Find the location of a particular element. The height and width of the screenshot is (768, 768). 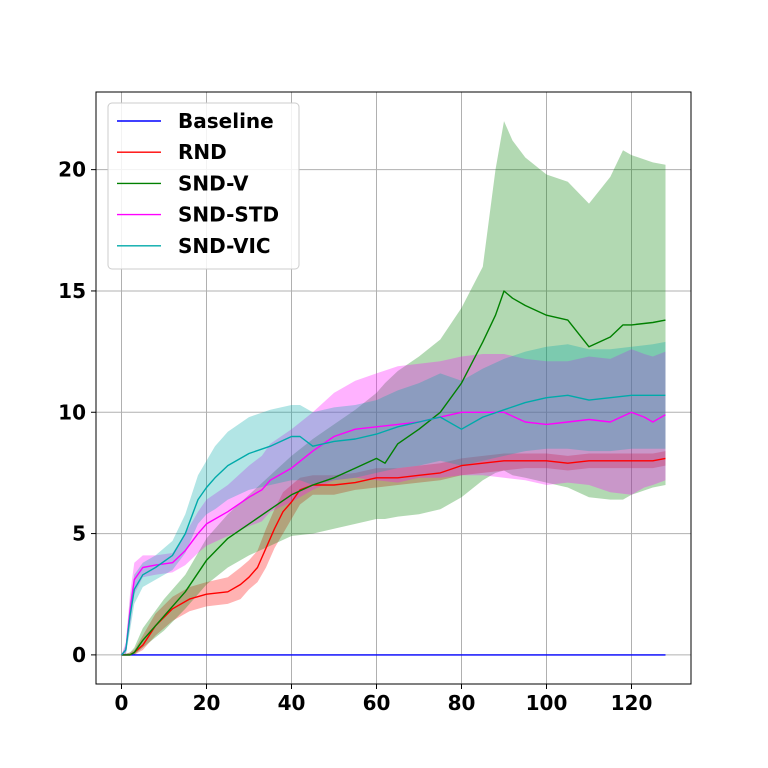

legend-label-snd-v: SND-V is located at coordinates (213, 183).